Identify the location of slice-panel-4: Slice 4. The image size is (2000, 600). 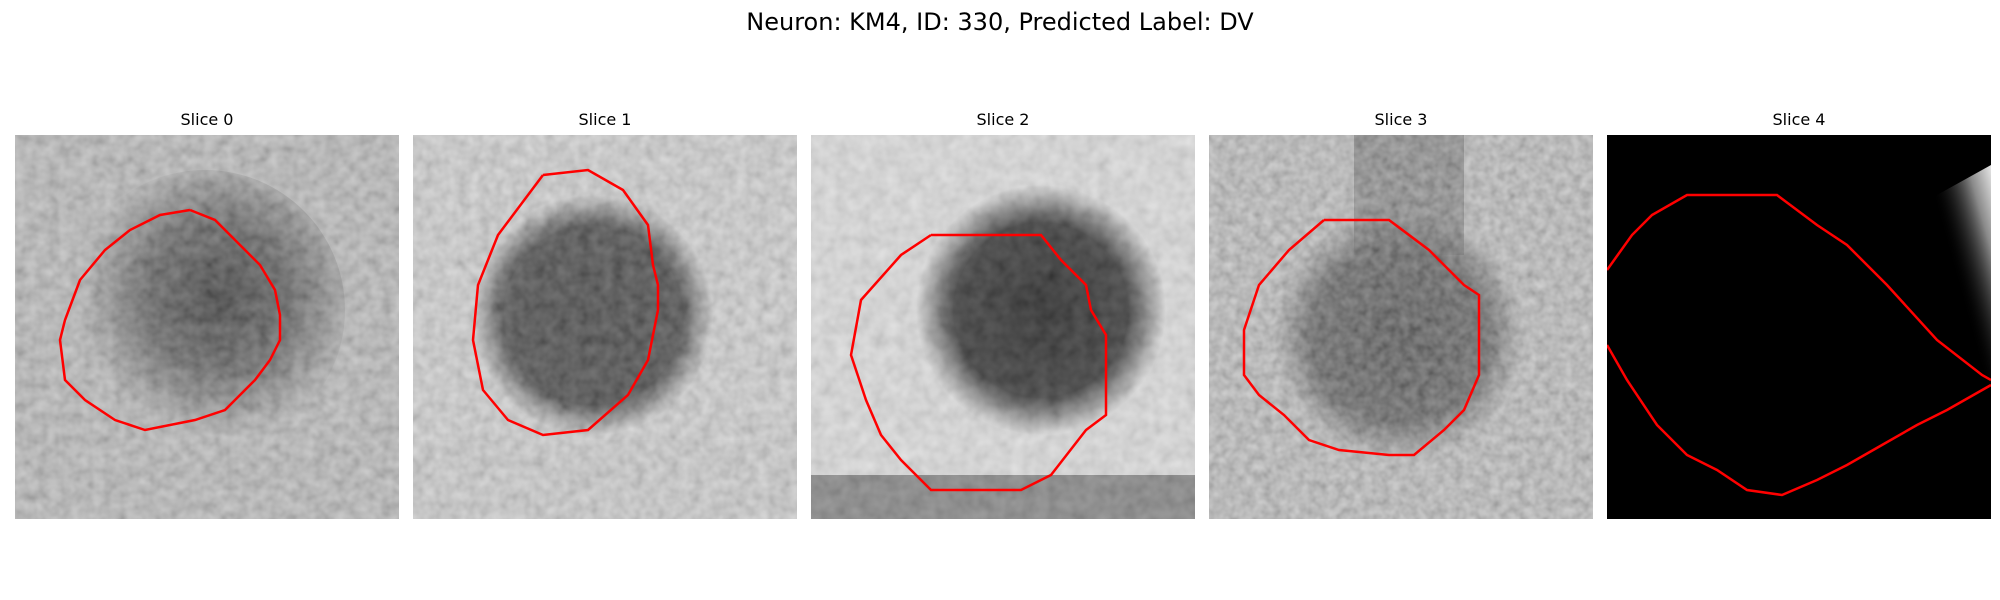
(1799, 315).